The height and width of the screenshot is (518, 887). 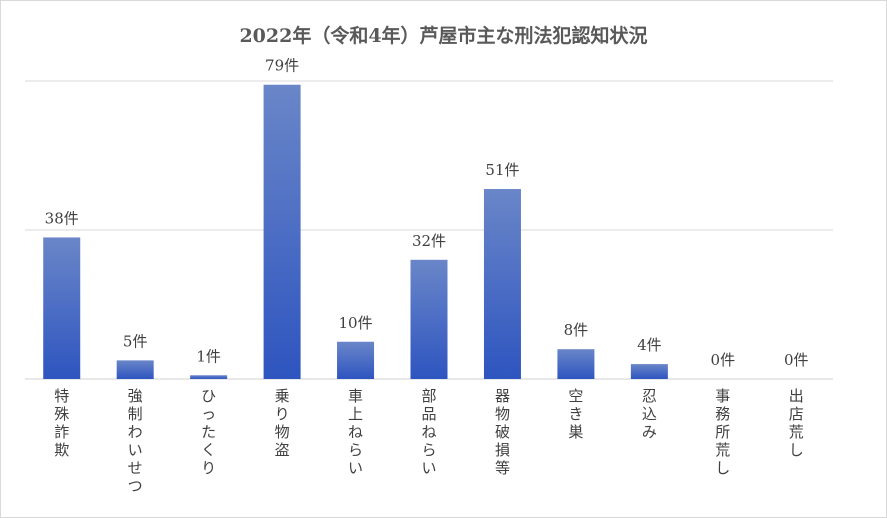 What do you see at coordinates (575, 414) in the screenshot?
I see `category-label: 空き巣` at bounding box center [575, 414].